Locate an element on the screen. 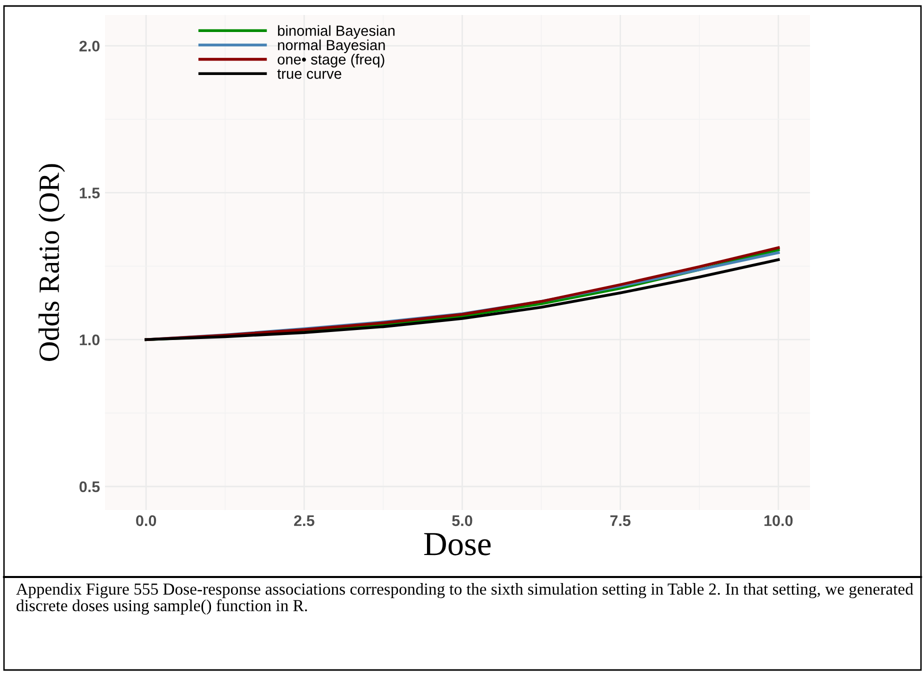 This screenshot has width=923, height=676. x-tick-label: 10.0 is located at coordinates (778, 520).